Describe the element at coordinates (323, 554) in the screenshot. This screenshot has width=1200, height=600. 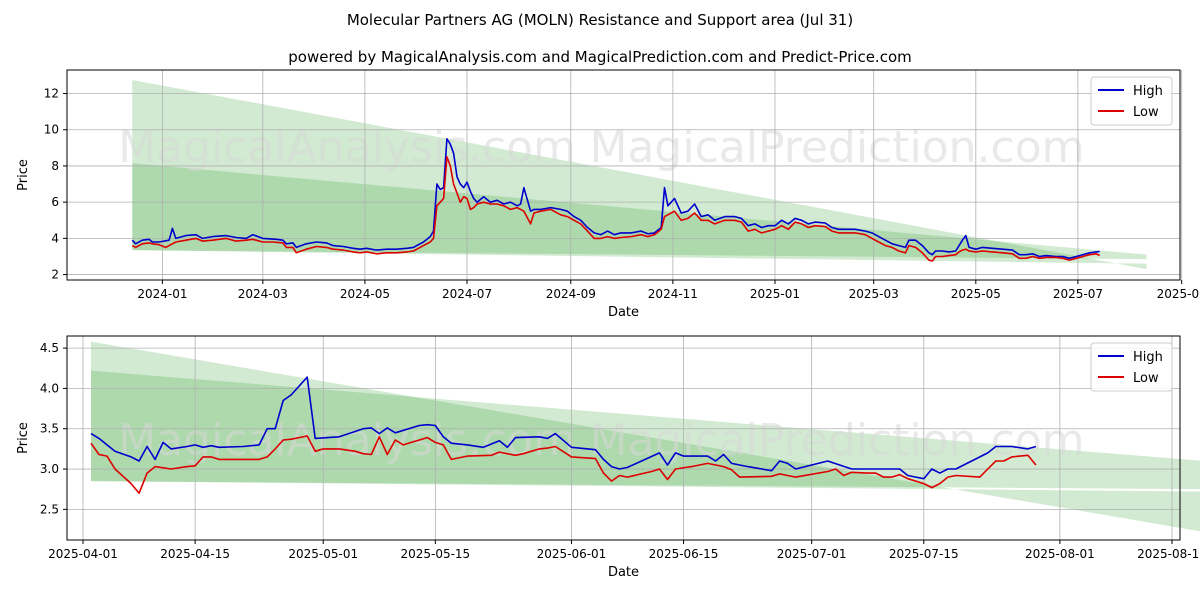
I see `x-tick-label: 2025-05-01` at that location.